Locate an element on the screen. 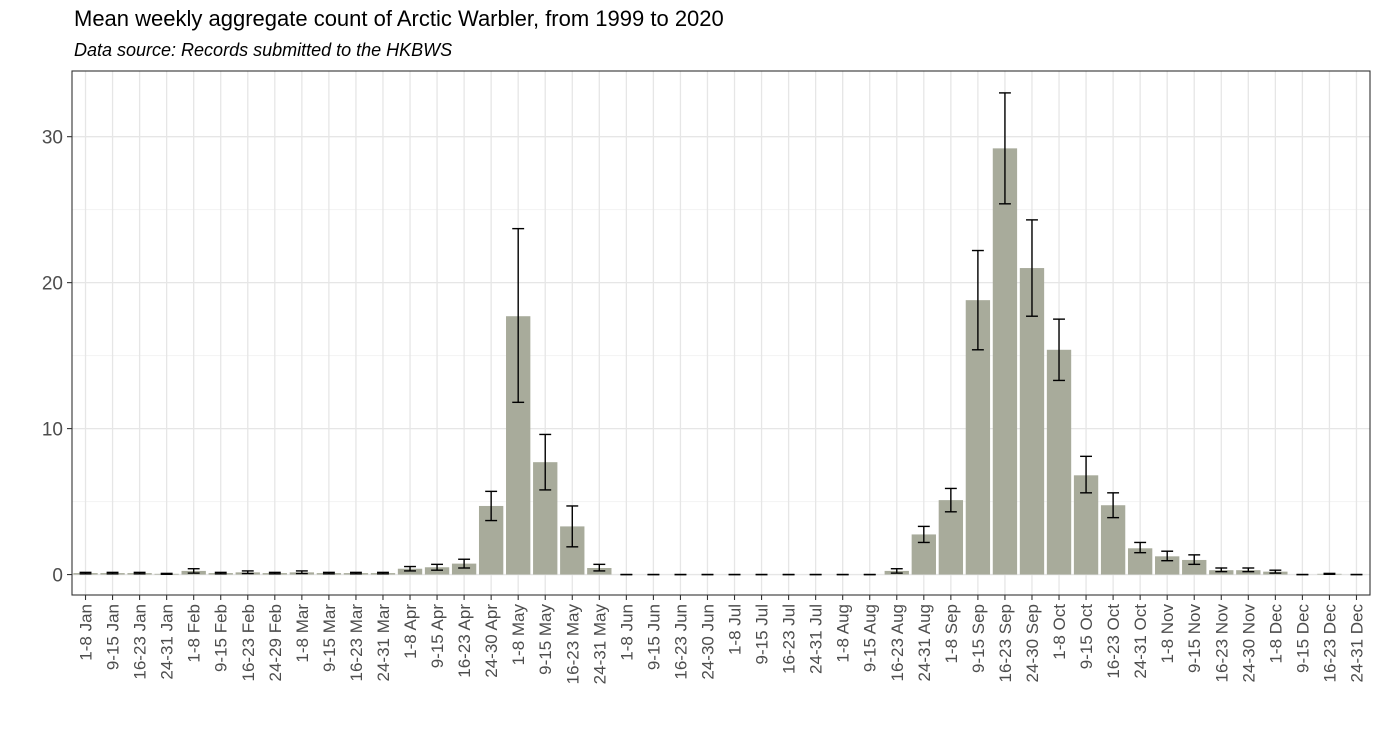 The image size is (1380, 751). x-tick-label: 9-15 Sep is located at coordinates (978, 638).